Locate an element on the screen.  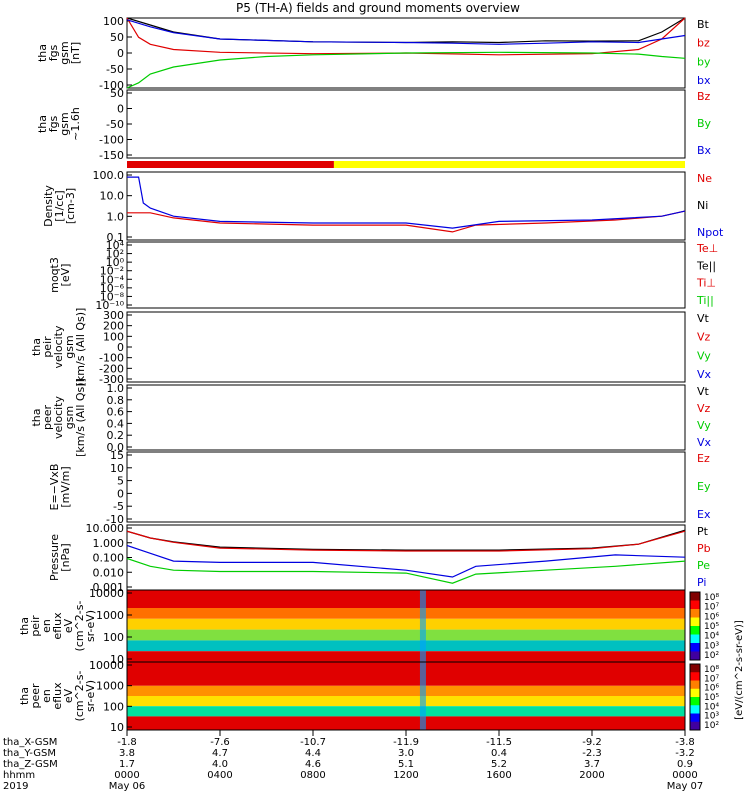
y-tick-label: 0.1 is located at coordinates (116, 237).